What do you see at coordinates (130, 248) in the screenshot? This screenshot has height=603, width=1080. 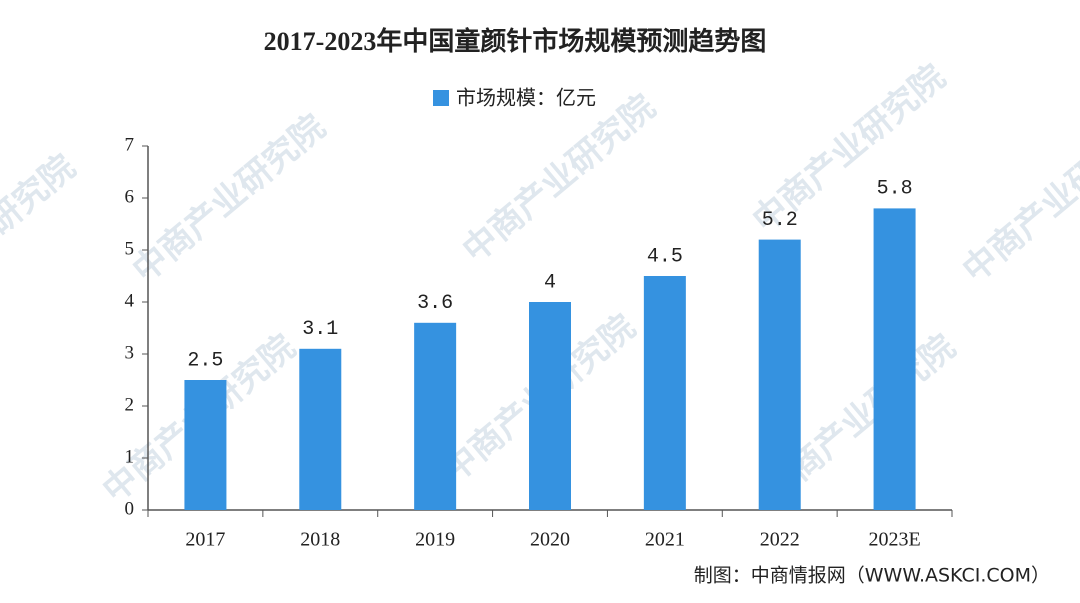 I see `y-tick-label: 5` at bounding box center [130, 248].